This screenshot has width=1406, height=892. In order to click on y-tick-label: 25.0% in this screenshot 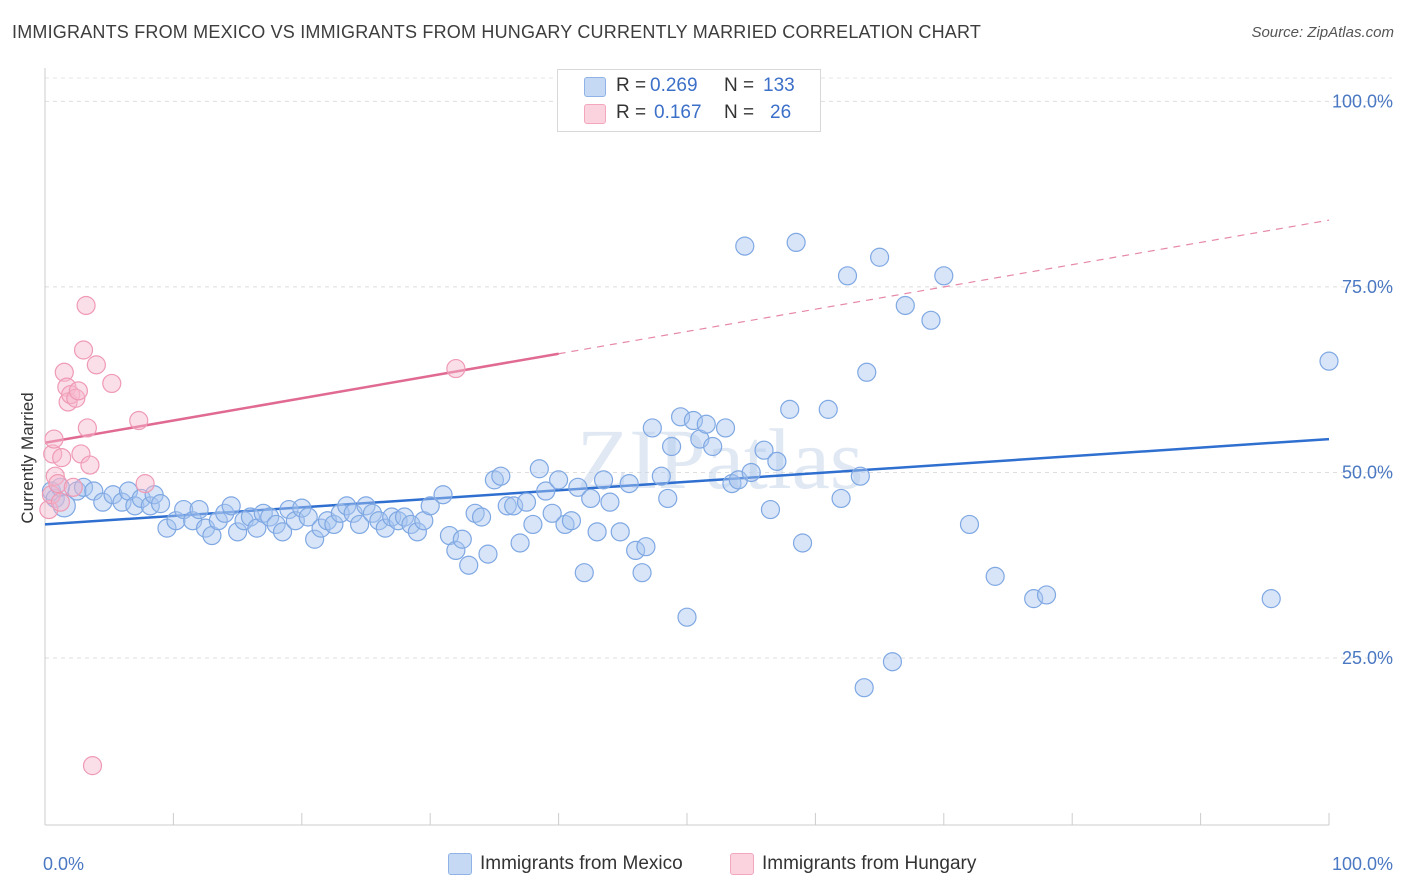, I will do `click(1367, 658)`.